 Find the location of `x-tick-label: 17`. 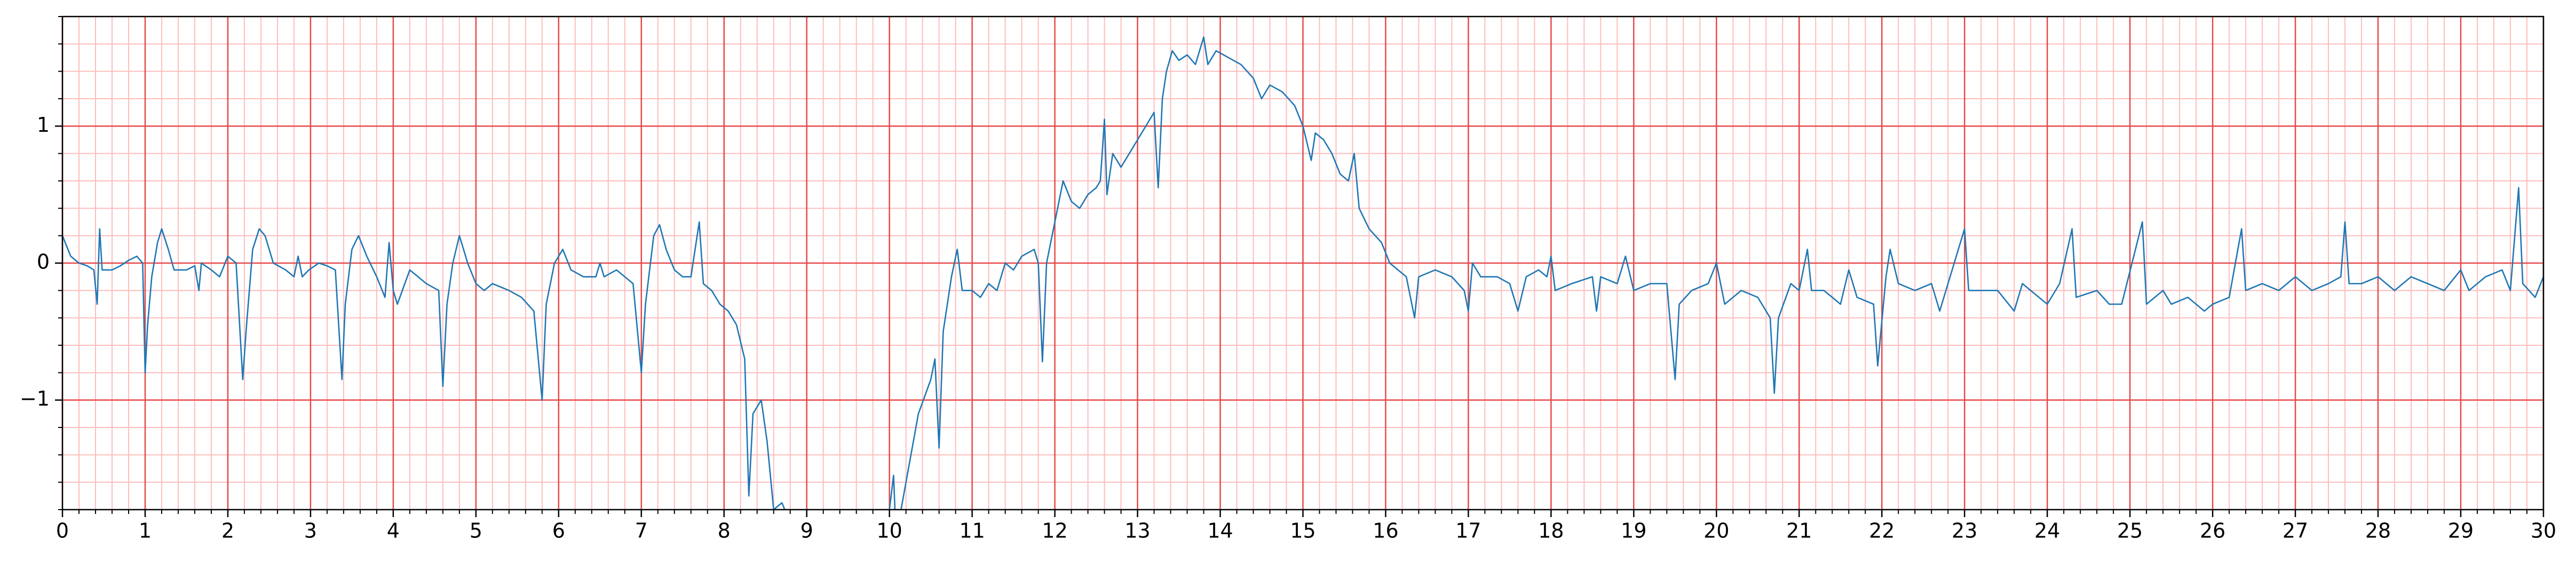

x-tick-label: 17 is located at coordinates (1468, 531).